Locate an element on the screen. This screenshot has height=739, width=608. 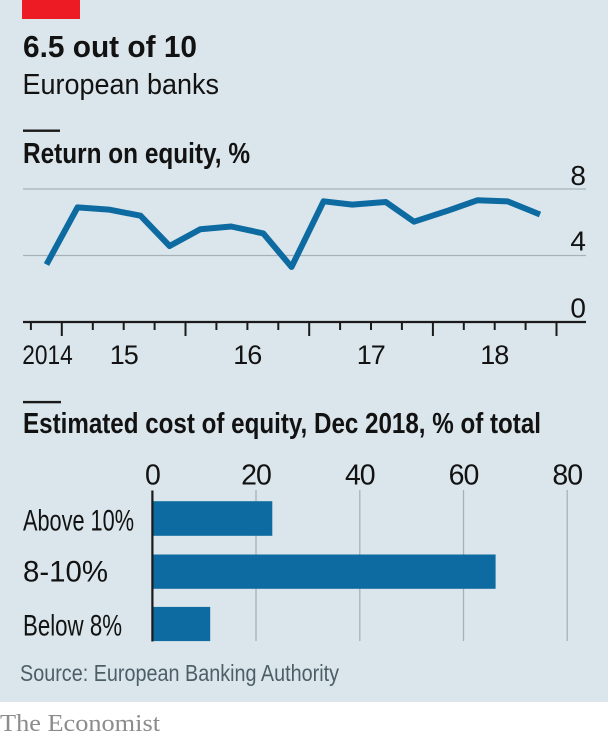
svg-text: 15 is located at coordinates (124, 355).